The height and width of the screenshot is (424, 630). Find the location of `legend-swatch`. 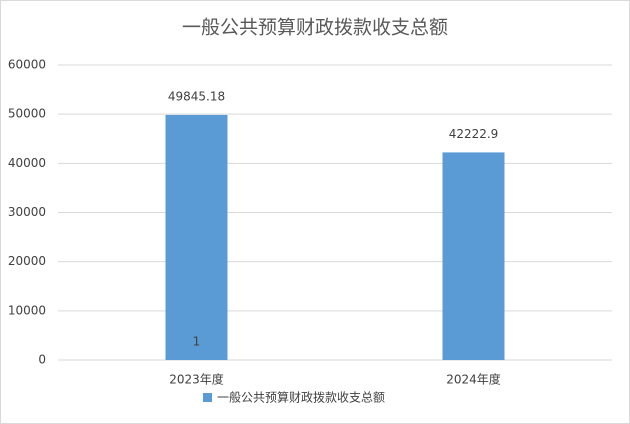

legend-swatch is located at coordinates (207, 397).